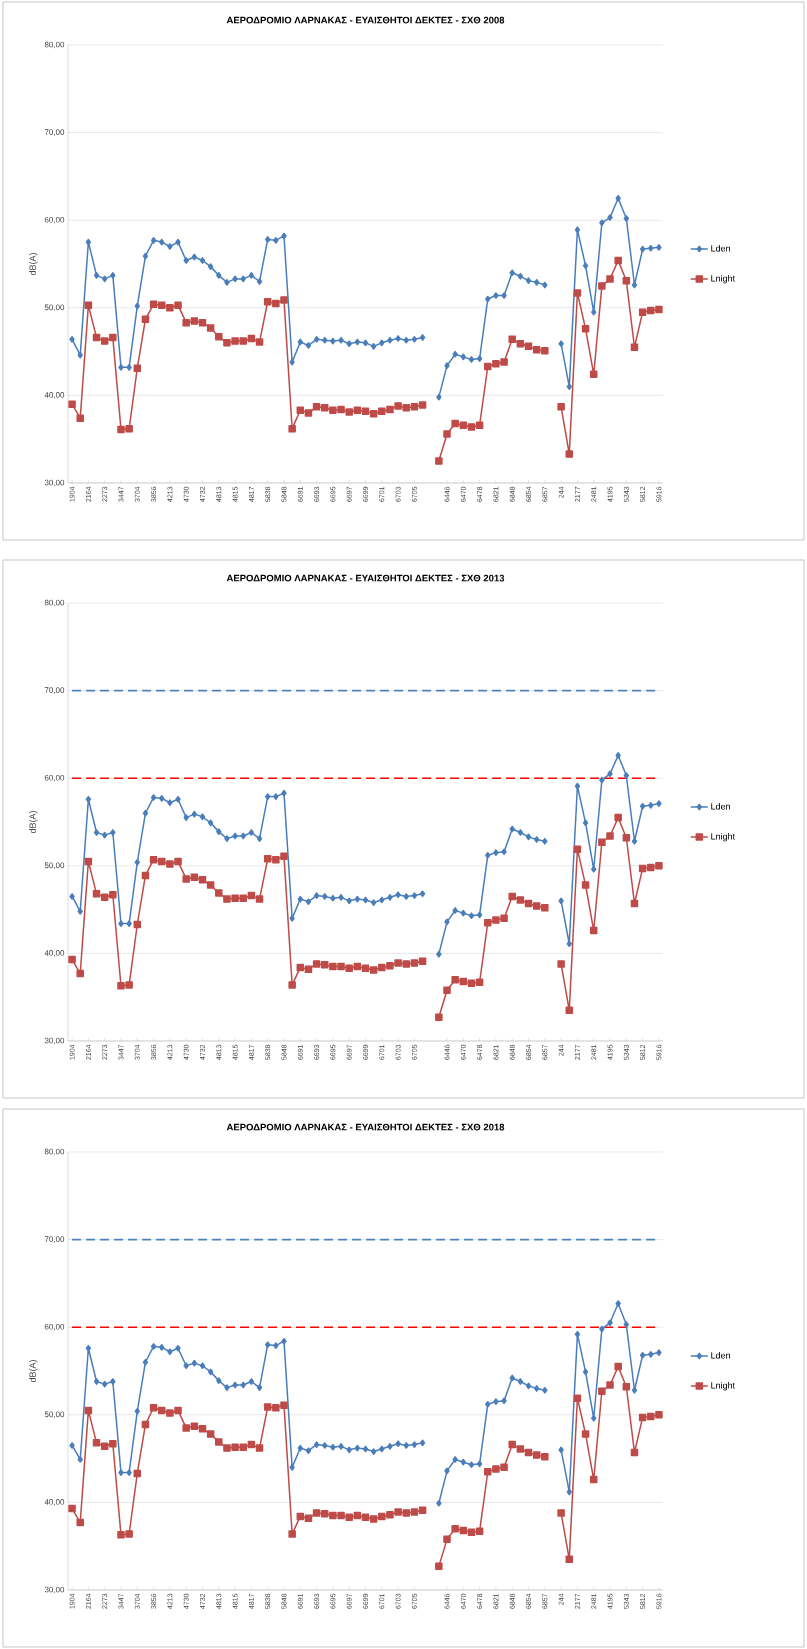 The width and height of the screenshot is (807, 1649). What do you see at coordinates (365, 20) in the screenshot?
I see `chart-title: ΑΕΡΟΔΡΟΜΙΟ ΛΑΡΝΑΚΑΣ - ΕΥΑΙΣΘΗΤΟΙ ΔΕΚΤΕΣ - ΣΧΘ 2008` at bounding box center [365, 20].